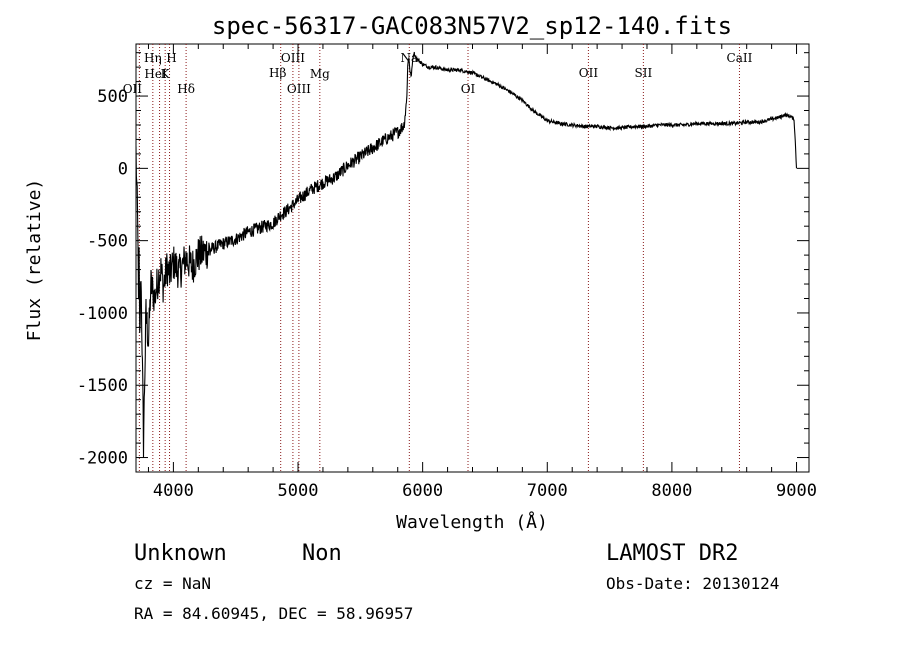  What do you see at coordinates (298, 491) in the screenshot?
I see `x-tick-label: 5000` at bounding box center [298, 491].